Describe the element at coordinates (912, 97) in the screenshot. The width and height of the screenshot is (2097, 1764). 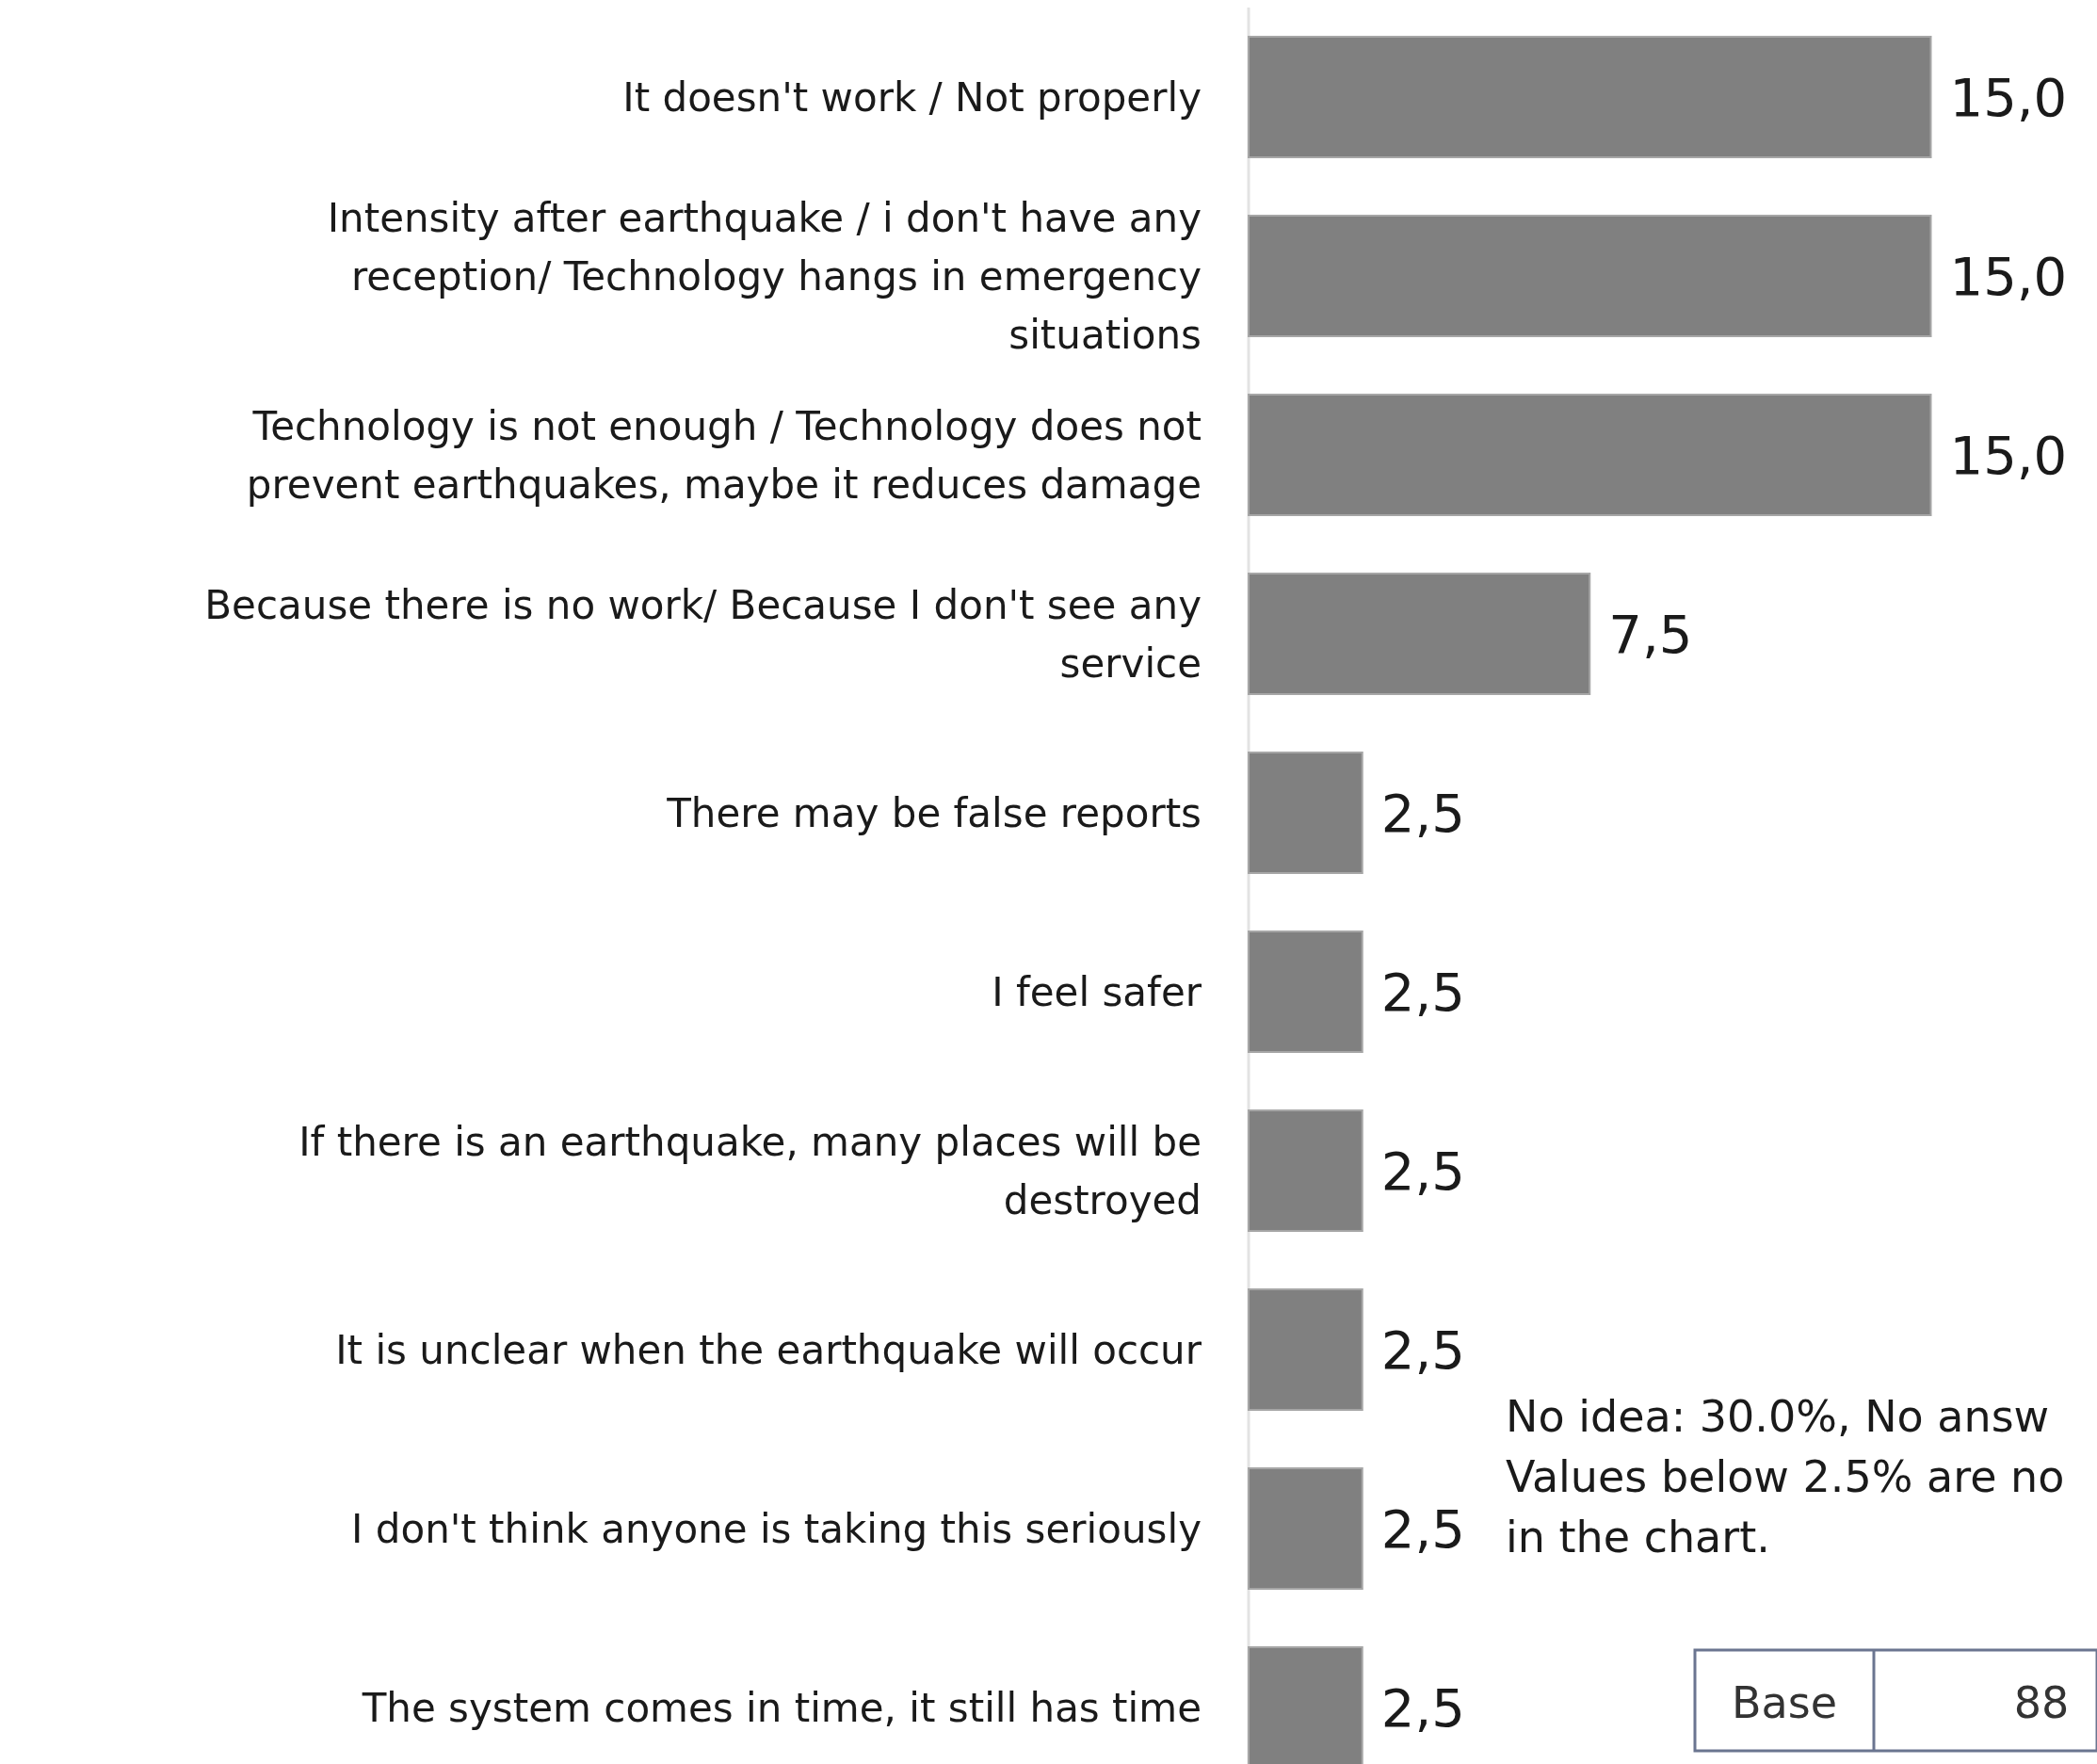
I see `y-tick-label: It doesn't work / Not properly` at that location.